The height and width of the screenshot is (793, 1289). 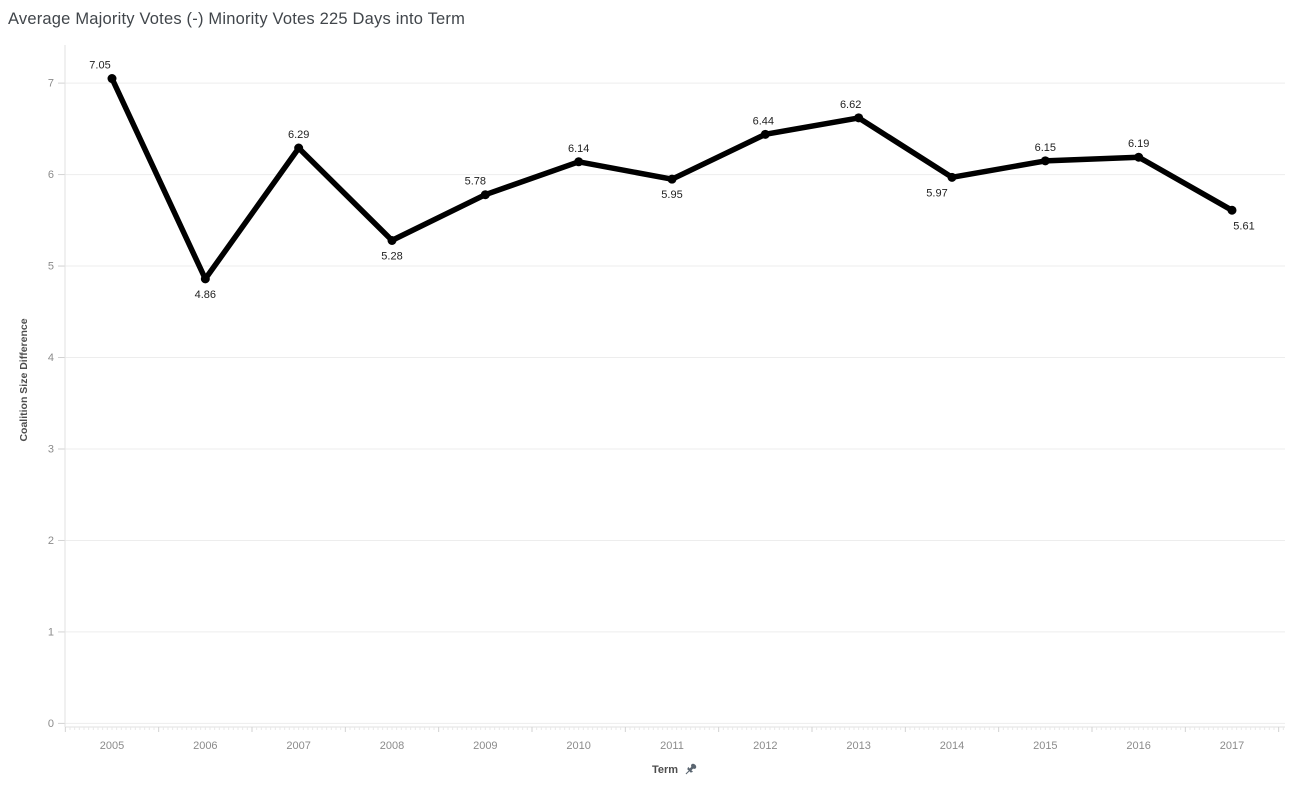 I want to click on pin-icon, so click(x=690, y=769).